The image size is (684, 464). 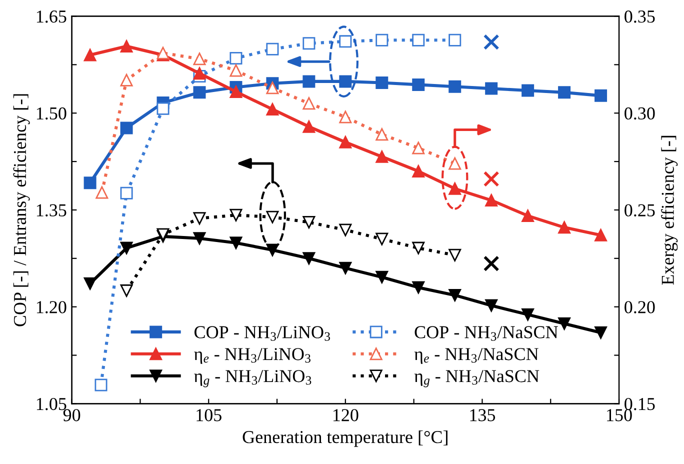 What do you see at coordinates (51, 307) in the screenshot?
I see `y-tick-label: 1.20` at bounding box center [51, 307].